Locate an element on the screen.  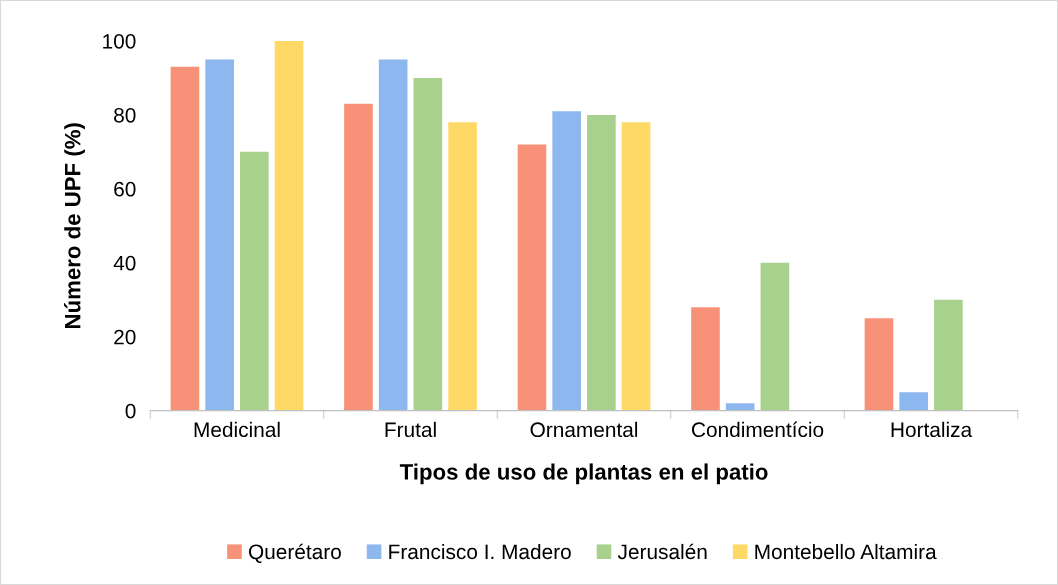
y-tick-label: 20 is located at coordinates (125, 337).